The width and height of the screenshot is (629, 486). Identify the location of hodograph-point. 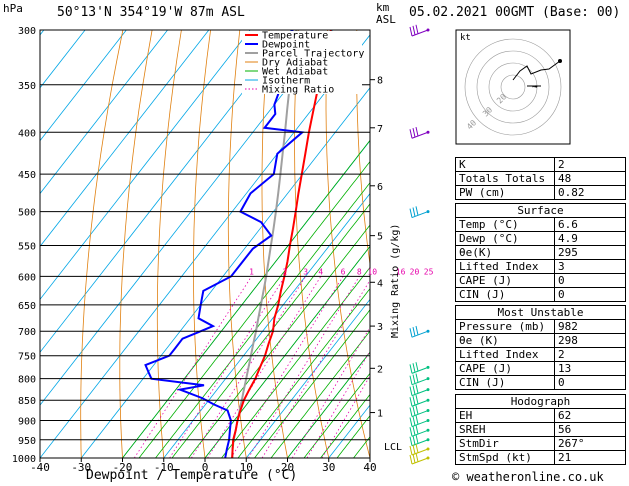
(560, 61).